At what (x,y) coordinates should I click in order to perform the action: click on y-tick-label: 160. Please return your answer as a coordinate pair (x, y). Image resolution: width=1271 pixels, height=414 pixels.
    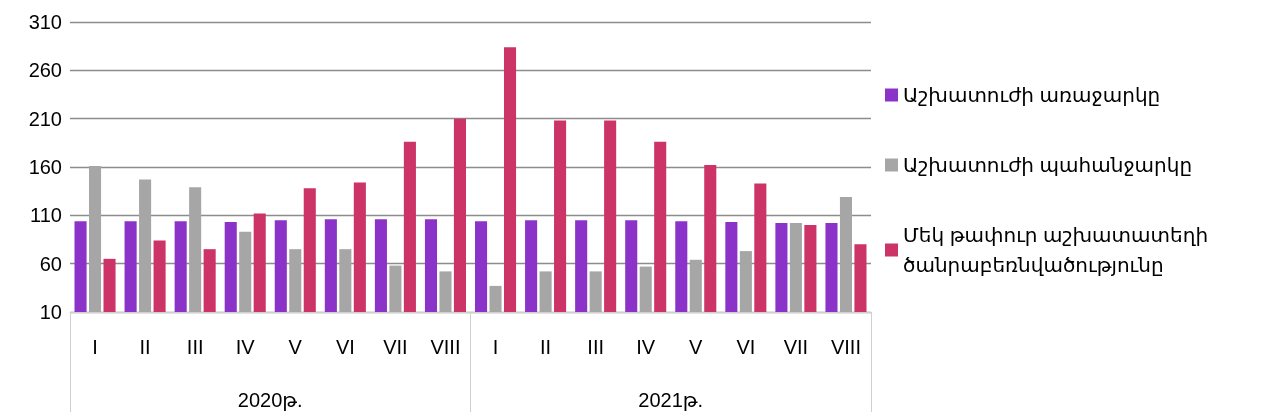
    Looking at the image, I should click on (45, 167).